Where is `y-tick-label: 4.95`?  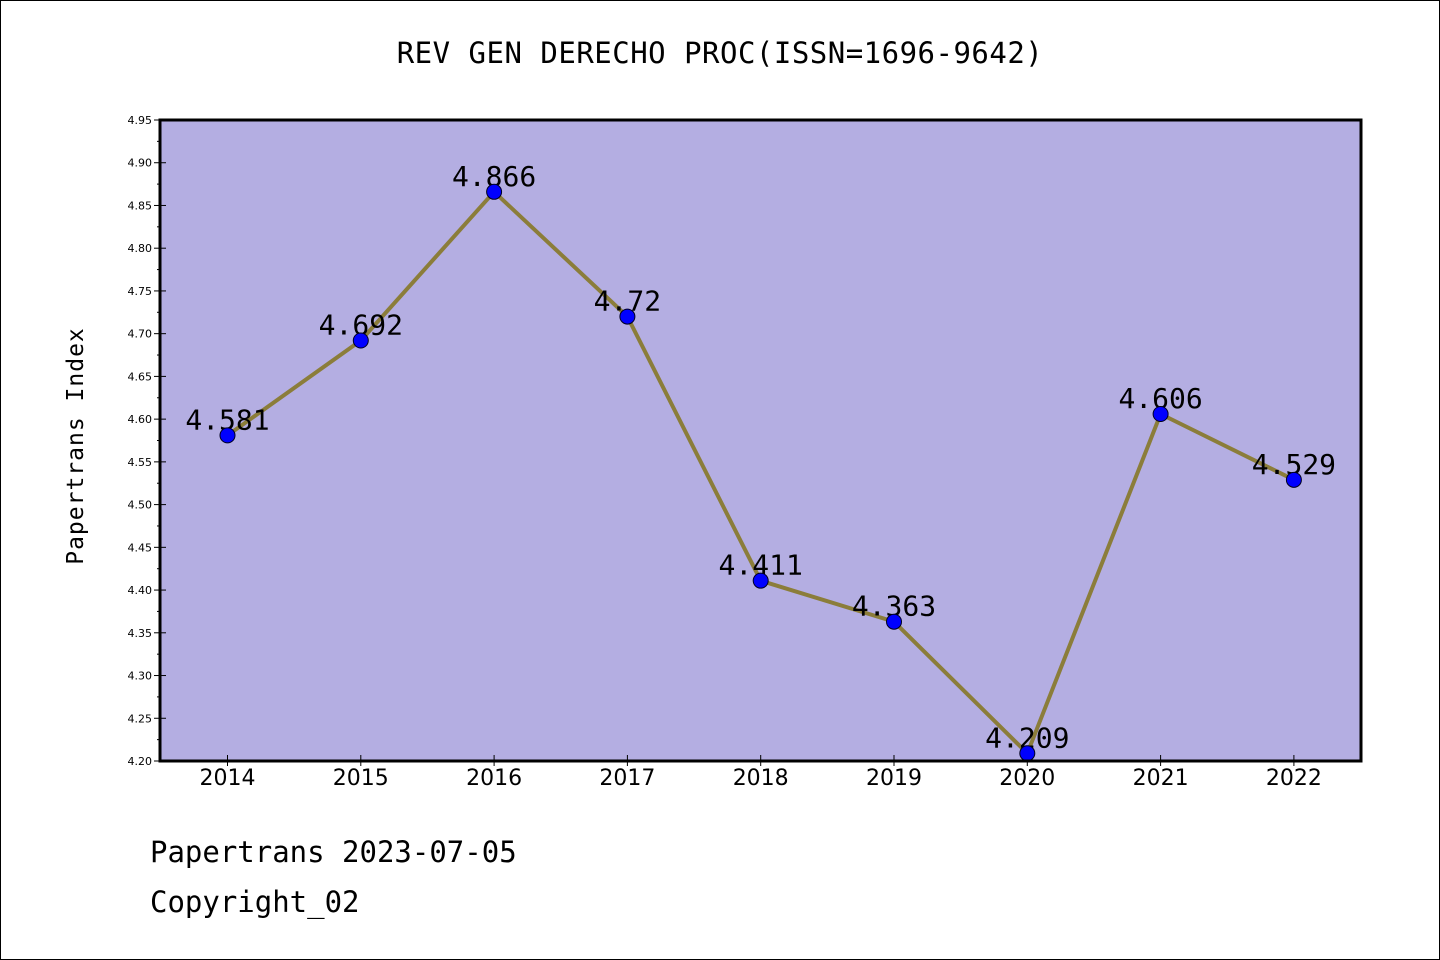
y-tick-label: 4.95 is located at coordinates (140, 120).